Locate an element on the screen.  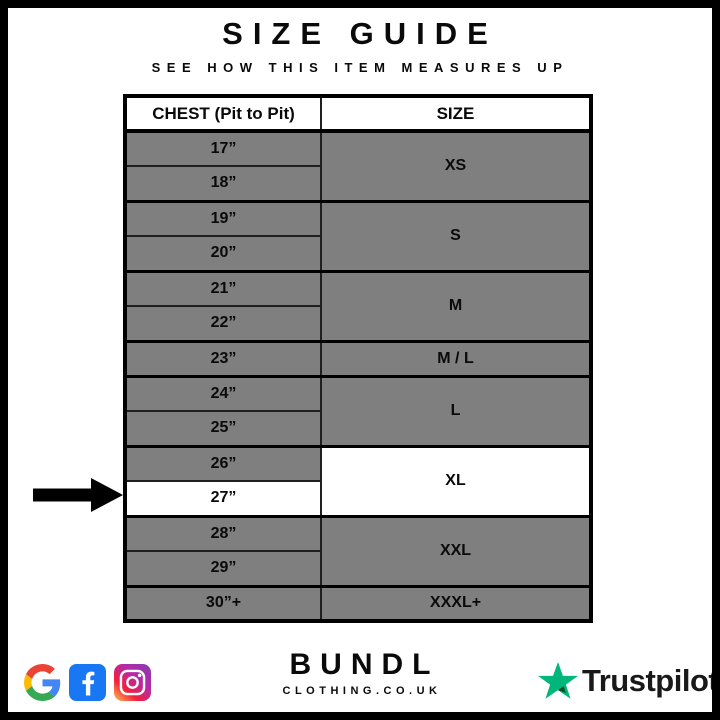
table-row: 30”+ XXXL+ is located at coordinates (358, 602).